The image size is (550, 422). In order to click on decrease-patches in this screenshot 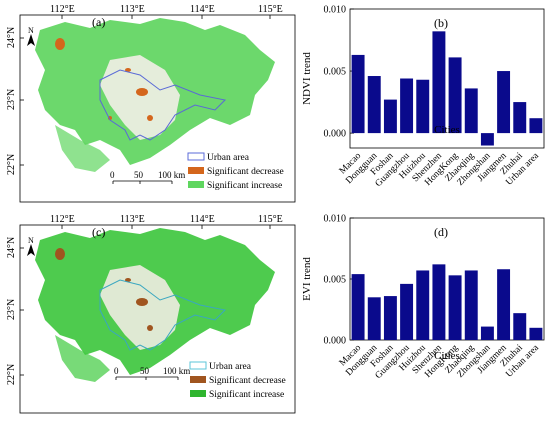, I will do `click(104, 289)`.